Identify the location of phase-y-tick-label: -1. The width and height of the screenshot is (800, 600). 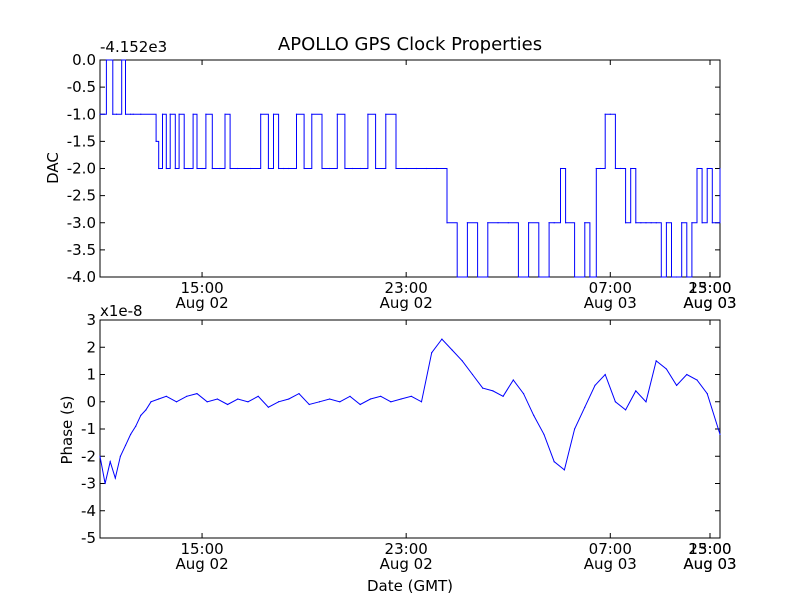
(88, 429).